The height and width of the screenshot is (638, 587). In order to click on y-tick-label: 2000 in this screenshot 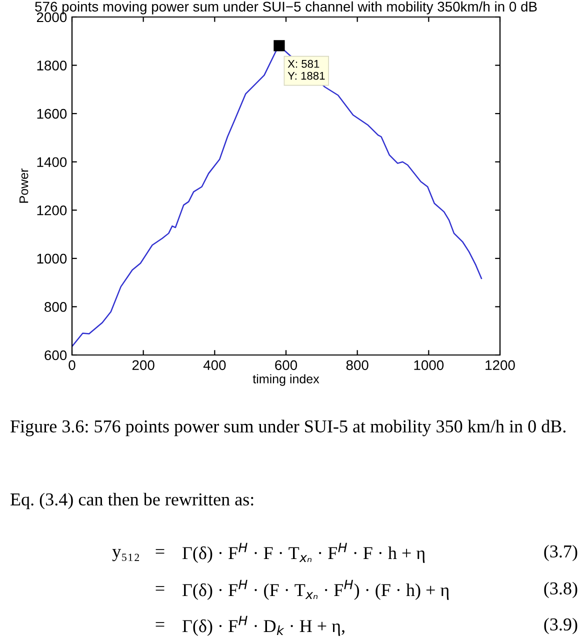, I will do `click(51, 17)`.